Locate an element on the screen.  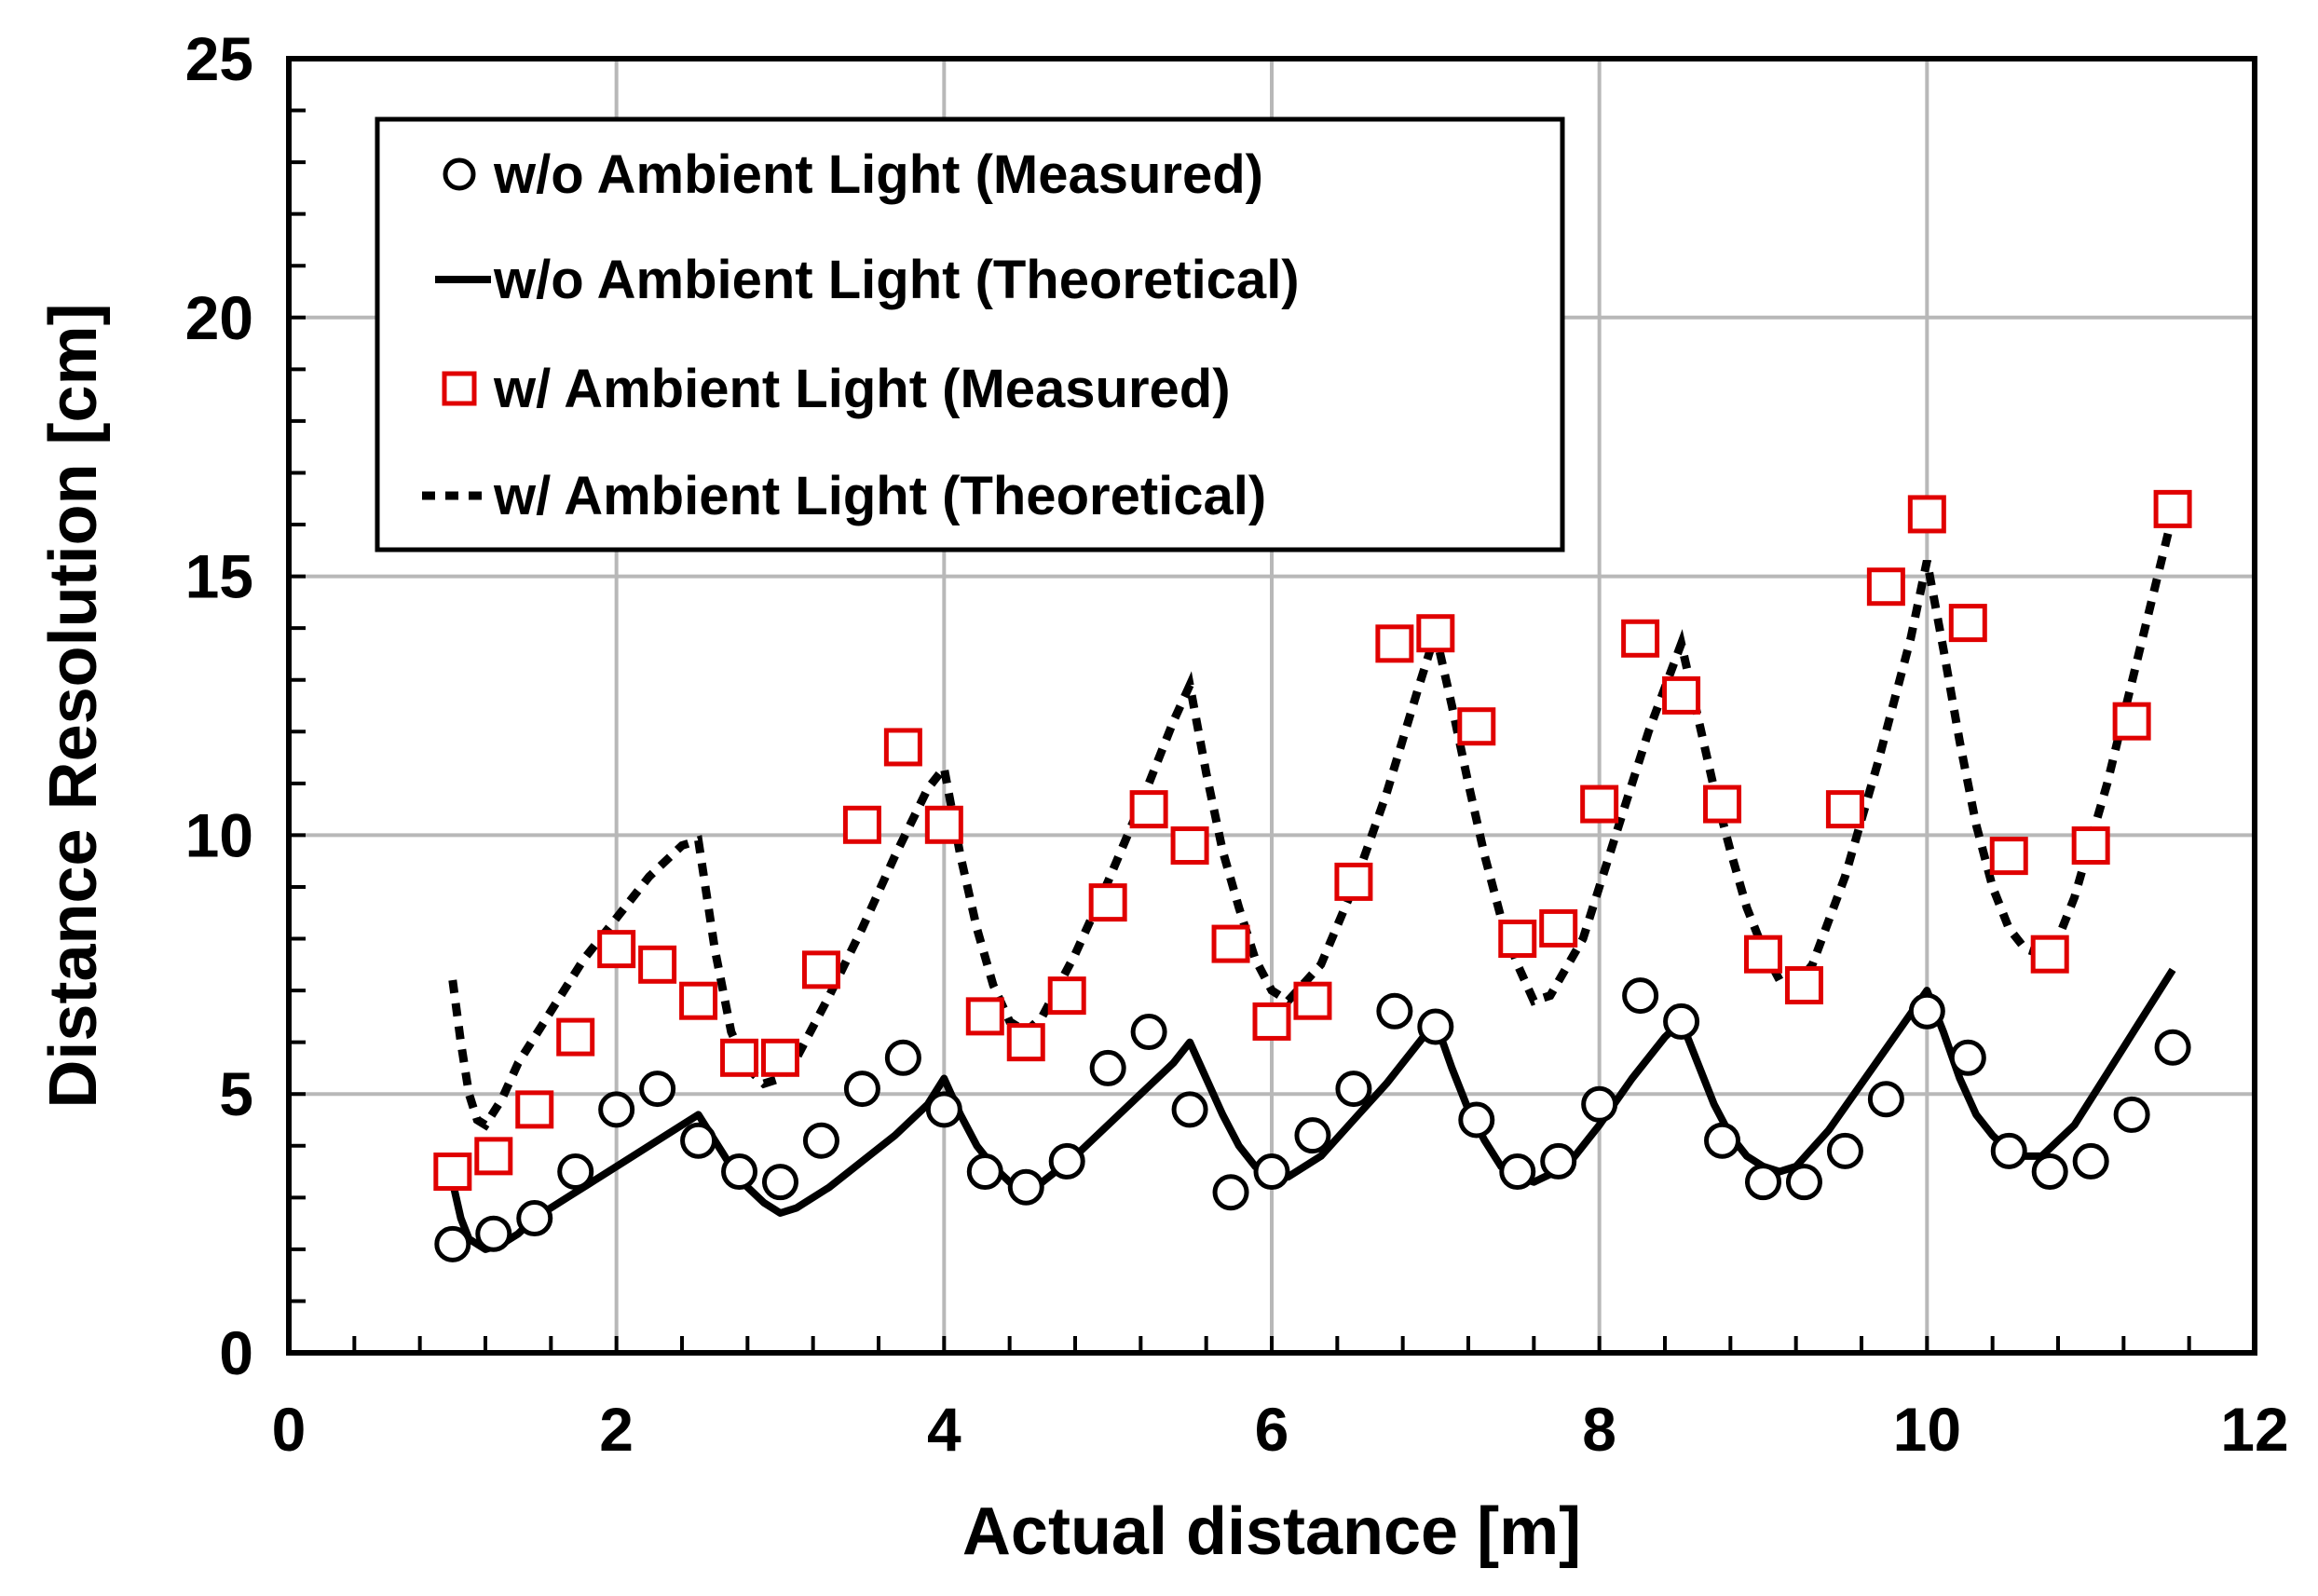
x-tick-label: 12 is located at coordinates (2254, 1429).